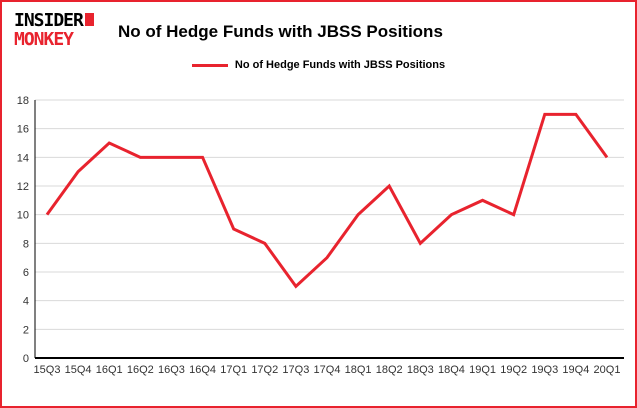 The image size is (637, 408). I want to click on x-tick-label: 19Q4, so click(575, 370).